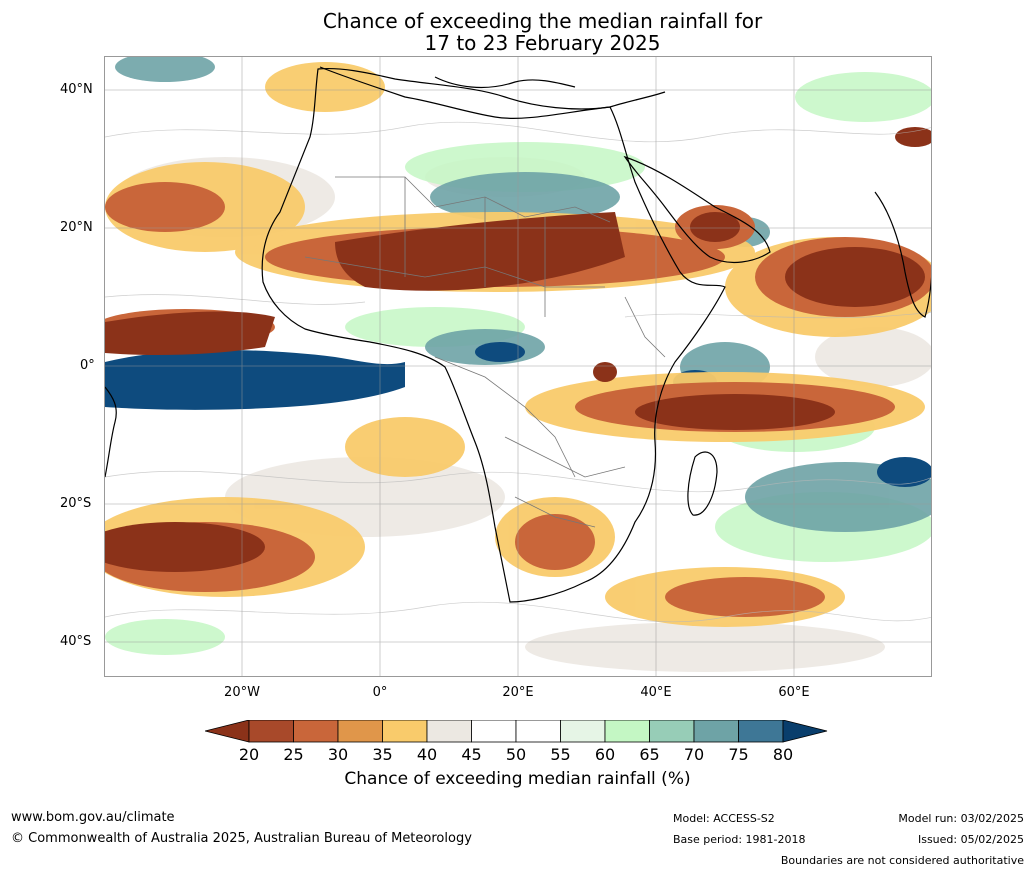 Image resolution: width=1035 pixels, height=873 pixels. What do you see at coordinates (518, 692) in the screenshot?
I see `lon-label-20e: 20°E` at bounding box center [518, 692].